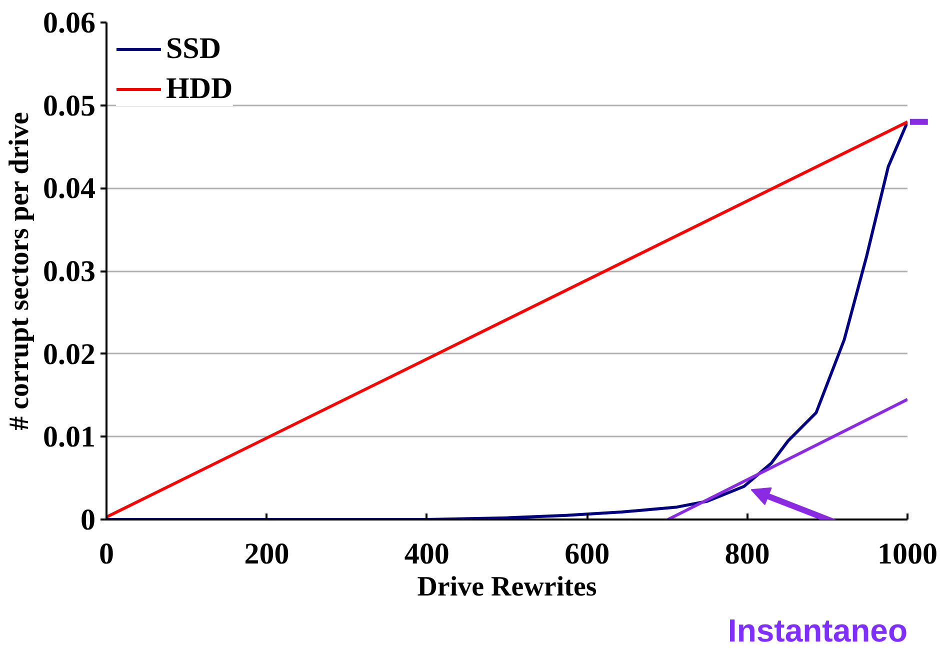 The image size is (948, 653). What do you see at coordinates (199, 89) in the screenshot?
I see `legend-label: HDD` at bounding box center [199, 89].